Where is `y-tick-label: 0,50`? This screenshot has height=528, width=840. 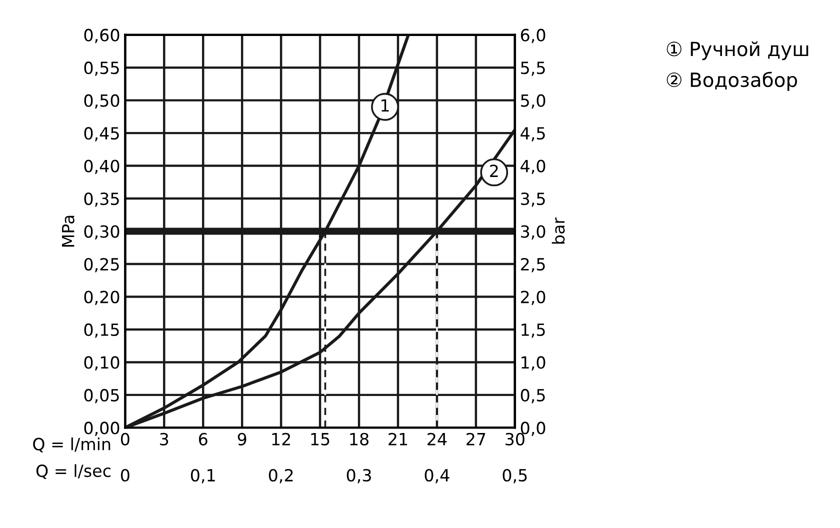
y-tick-label: 0,50 is located at coordinates (102, 101).